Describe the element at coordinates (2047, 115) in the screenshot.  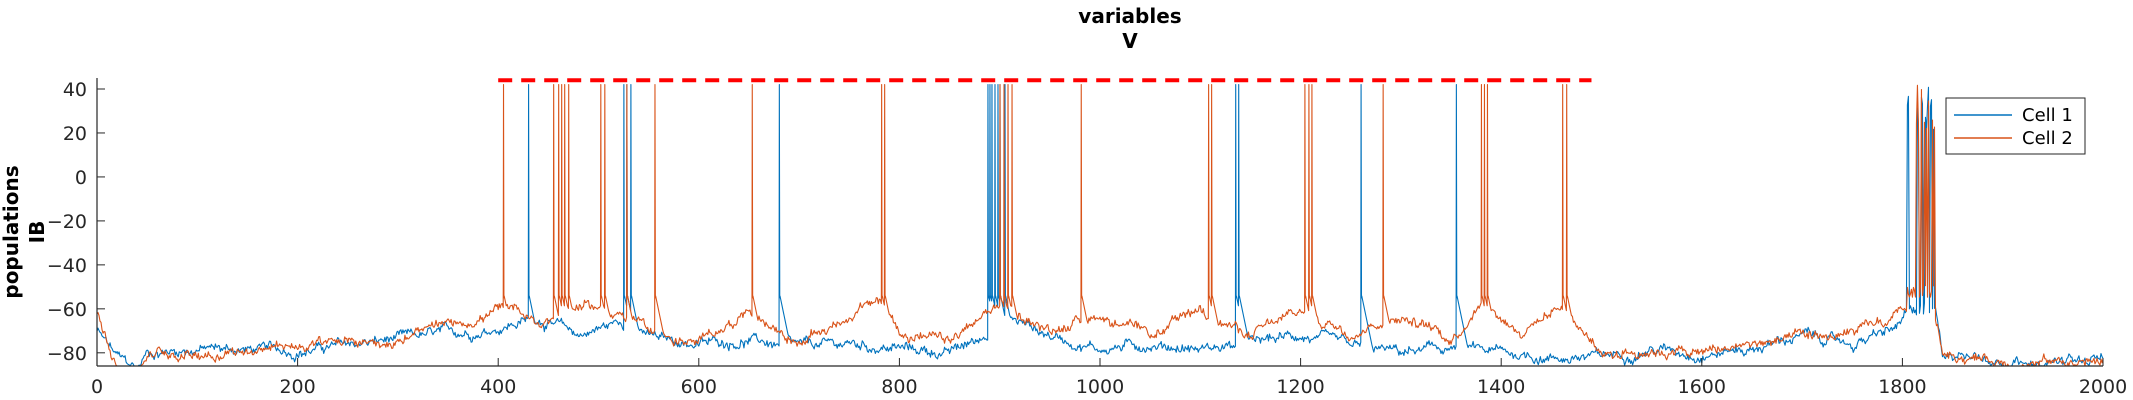
I see `legend-label-cell-1: Cell 1` at that location.